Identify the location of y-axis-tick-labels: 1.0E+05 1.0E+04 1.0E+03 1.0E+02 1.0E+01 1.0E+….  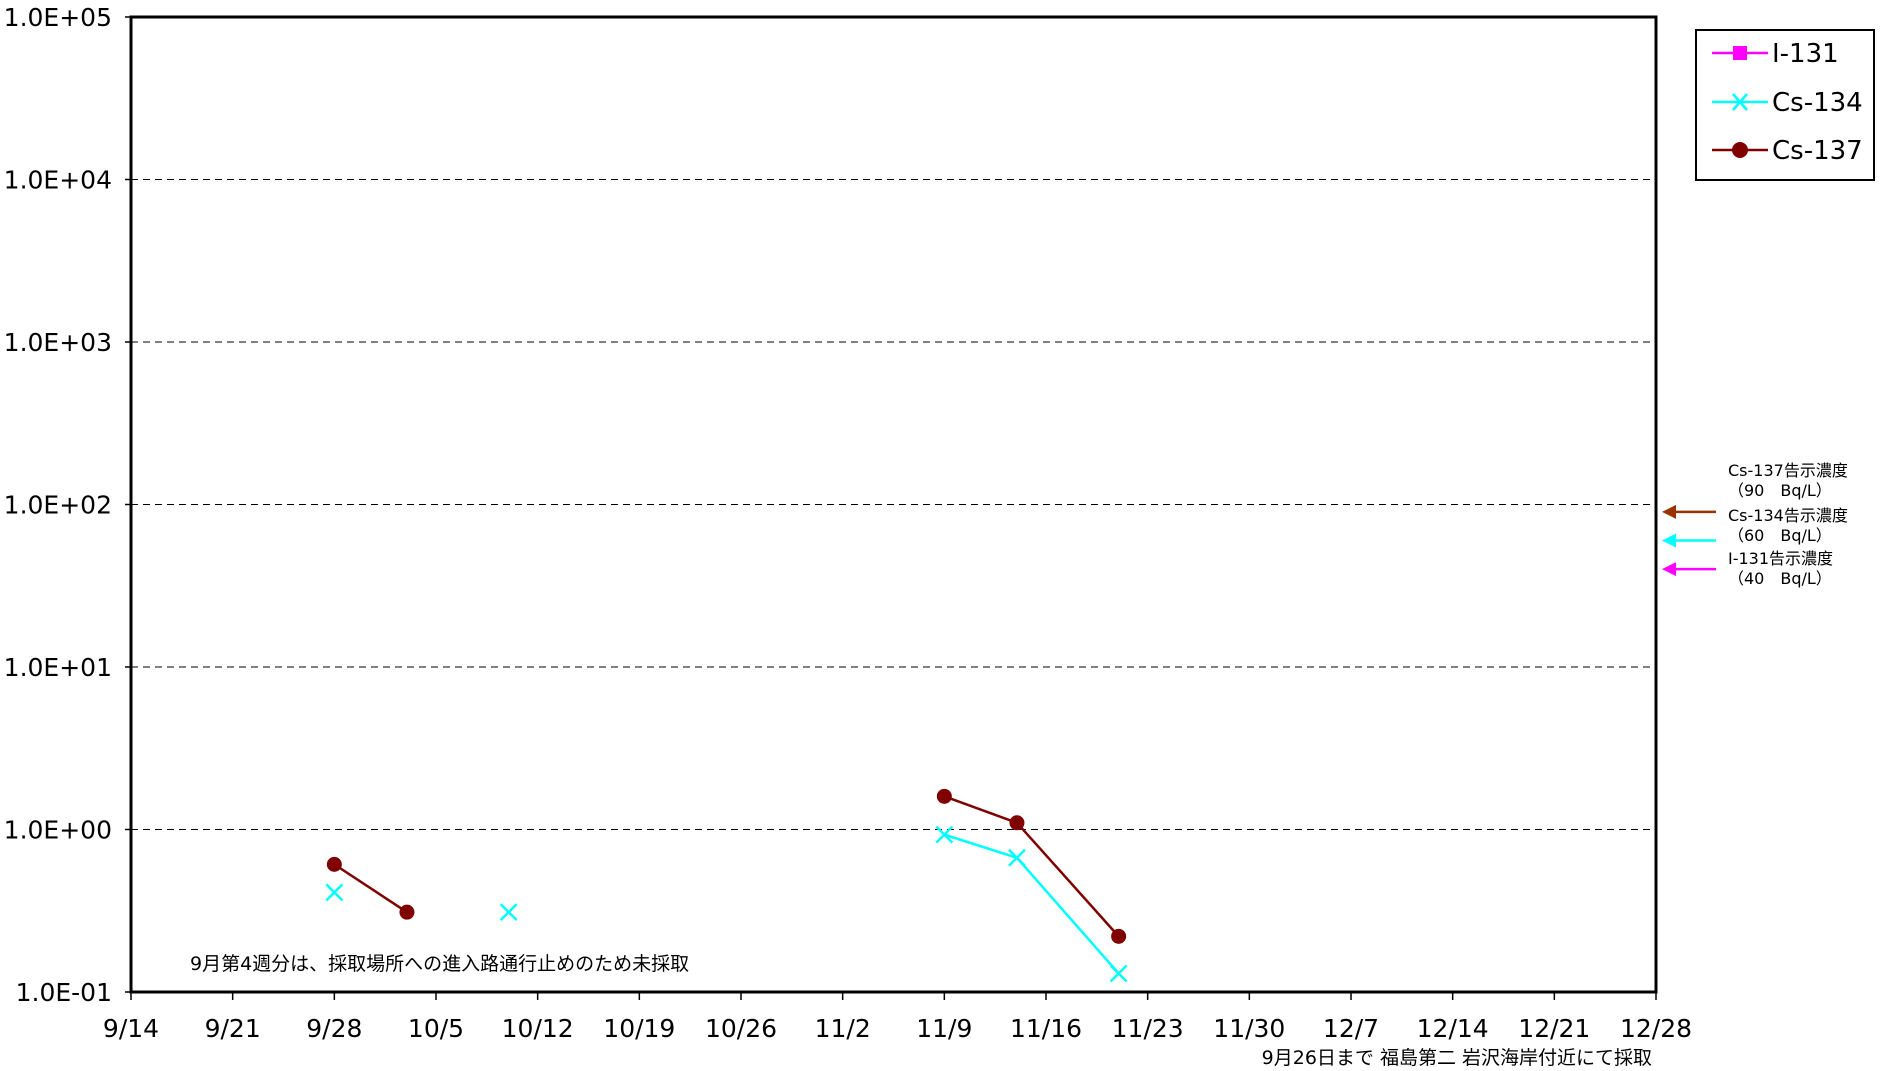
(67, 505).